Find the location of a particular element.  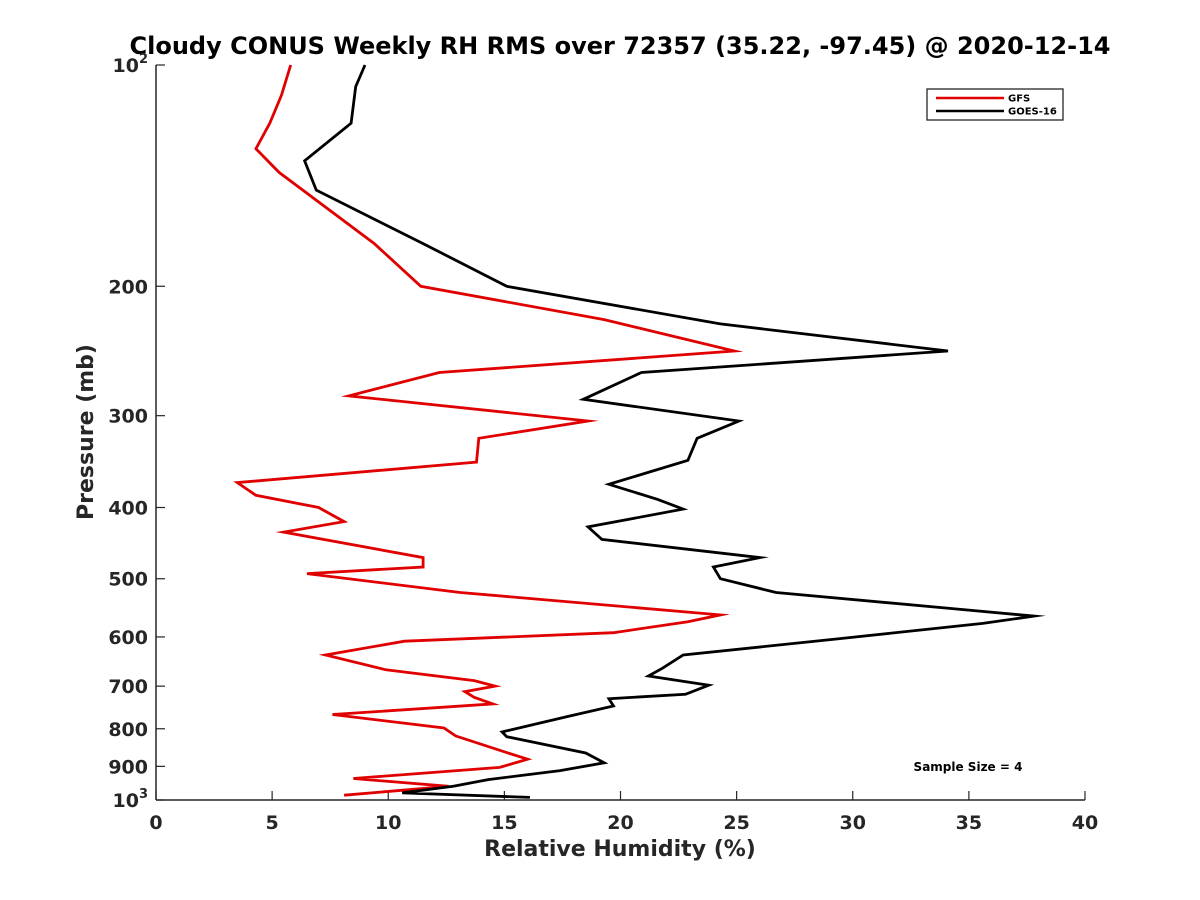

x-tick-label: 5 is located at coordinates (272, 823).